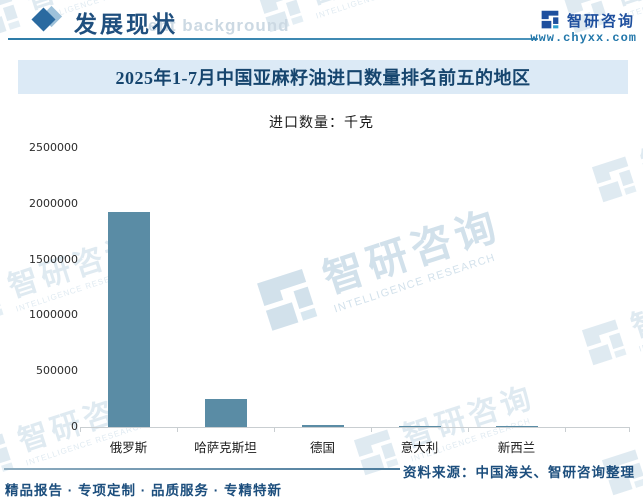 The height and width of the screenshot is (500, 643). Describe the element at coordinates (219, 25) in the screenshot. I see `header-background-watermark: ent background` at that location.